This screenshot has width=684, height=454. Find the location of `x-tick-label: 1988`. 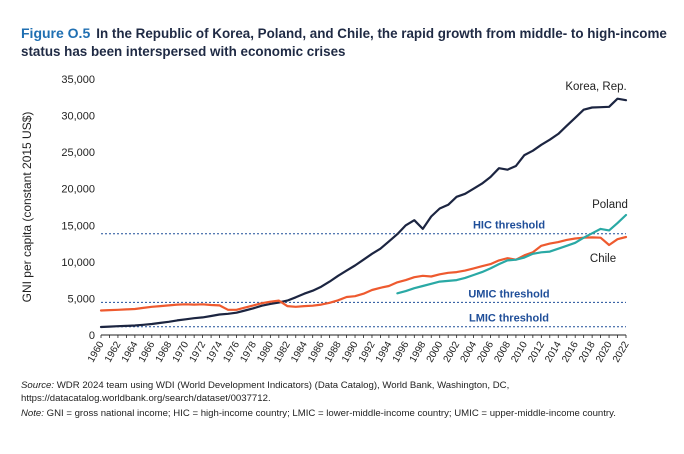

x-tick-label: 1988 is located at coordinates (333, 351).